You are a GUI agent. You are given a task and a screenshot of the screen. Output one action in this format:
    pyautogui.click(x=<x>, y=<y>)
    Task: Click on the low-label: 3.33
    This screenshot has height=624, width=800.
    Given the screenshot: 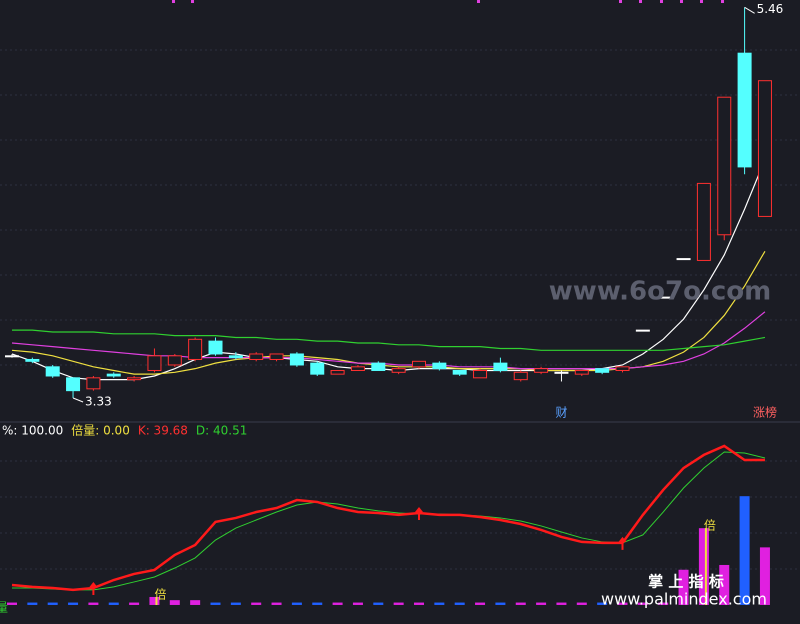 What is the action you would take?
    pyautogui.click(x=98, y=401)
    